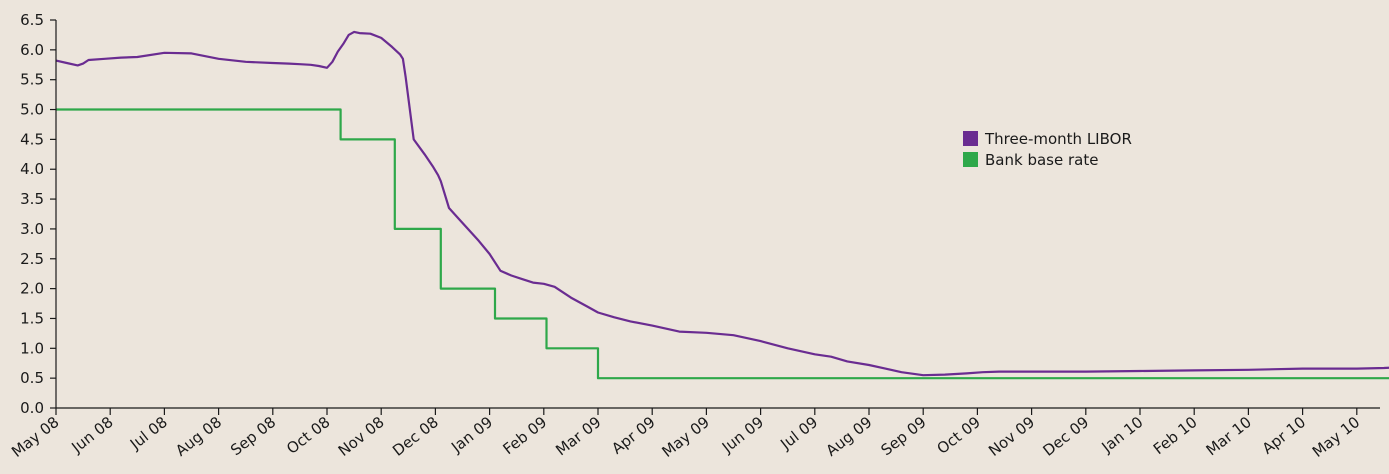  What do you see at coordinates (148, 433) in the screenshot?
I see `x-tick-label: Jul 08` at bounding box center [148, 433].